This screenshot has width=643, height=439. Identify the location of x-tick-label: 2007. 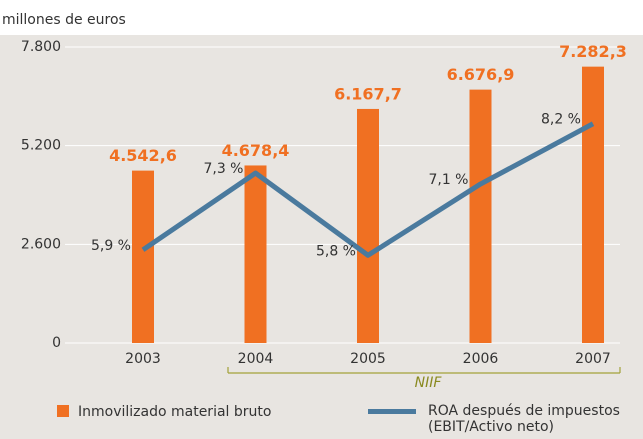
(593, 359).